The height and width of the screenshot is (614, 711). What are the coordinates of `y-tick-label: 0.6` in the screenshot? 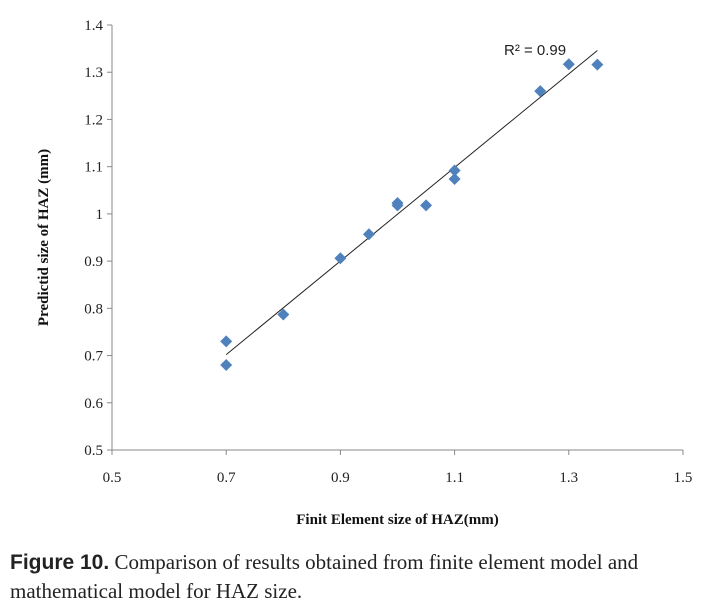 It's located at (93, 404).